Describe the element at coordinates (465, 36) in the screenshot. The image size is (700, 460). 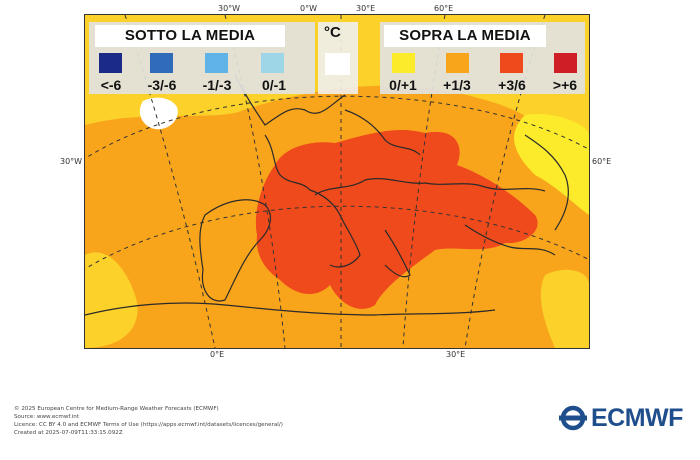
I see `legend-above-title: SOPRA LA MEDIA` at that location.